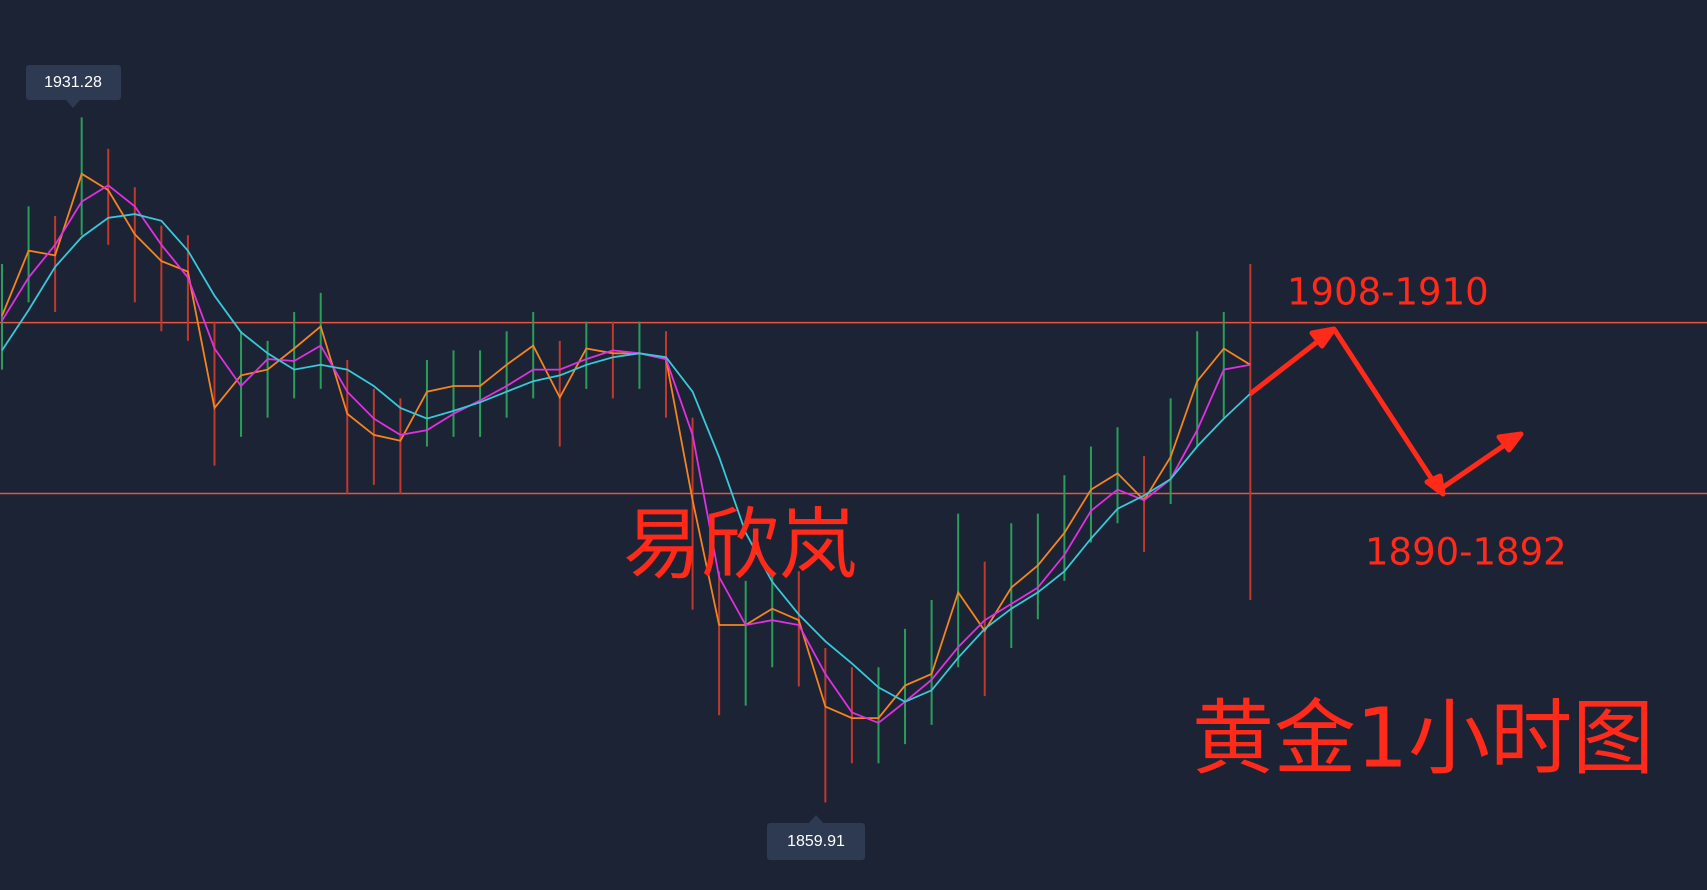 This screenshot has width=1707, height=890. Describe the element at coordinates (1423, 738) in the screenshot. I see `chart-caption: 黄金1小时图` at that location.